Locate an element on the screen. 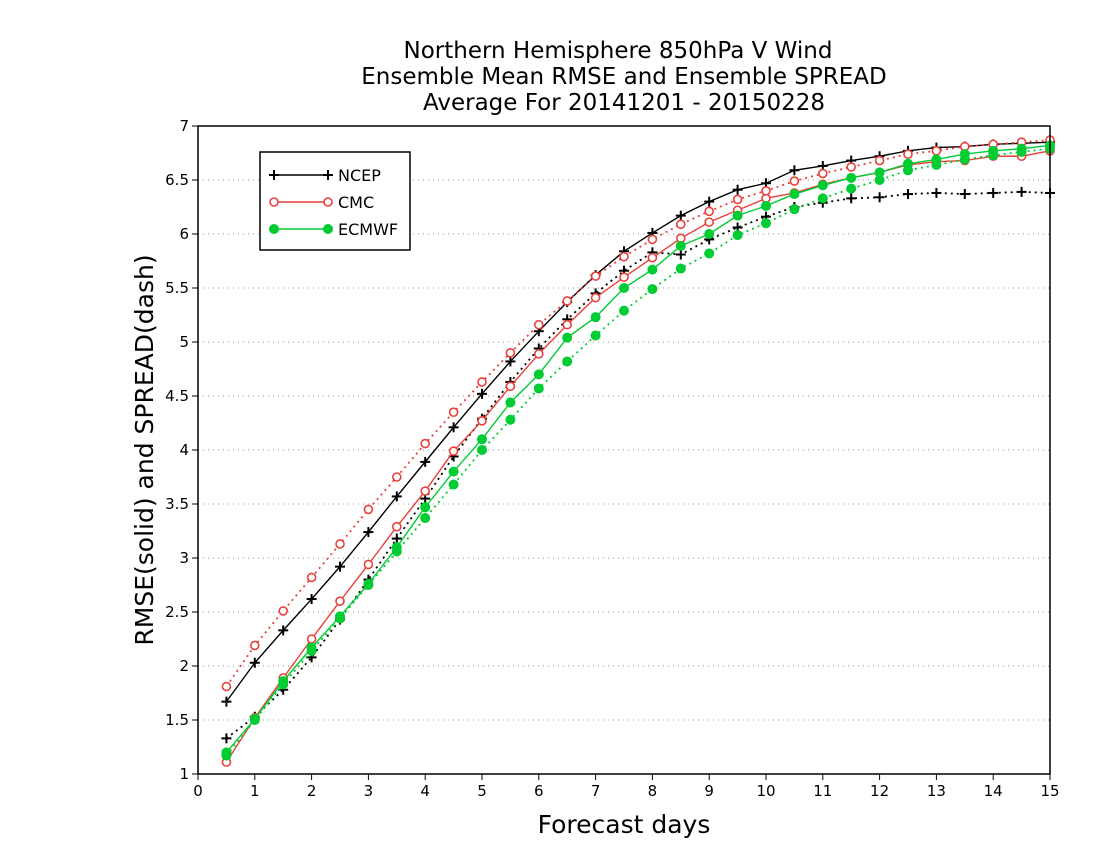 The image size is (1100, 850). y-tick-label: 3 is located at coordinates (184, 558).